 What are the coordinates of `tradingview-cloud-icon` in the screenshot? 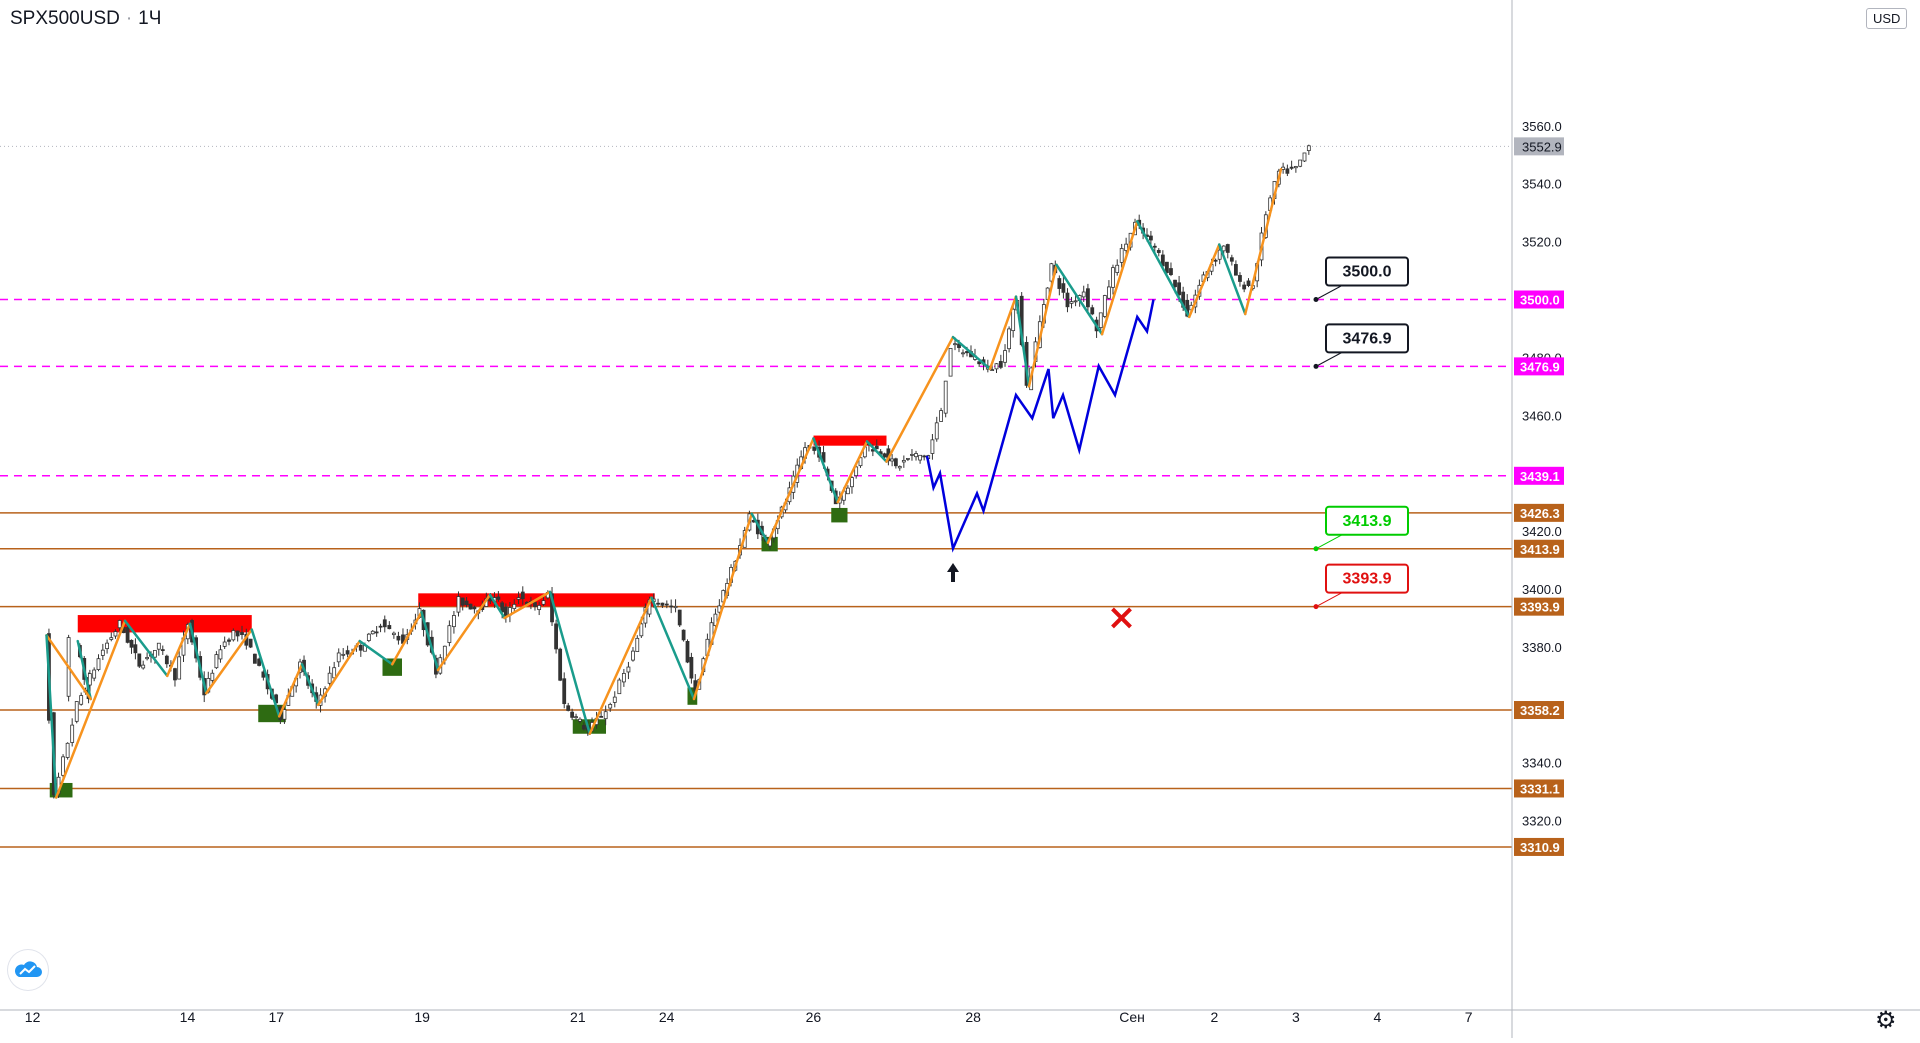 It's located at (28, 970).